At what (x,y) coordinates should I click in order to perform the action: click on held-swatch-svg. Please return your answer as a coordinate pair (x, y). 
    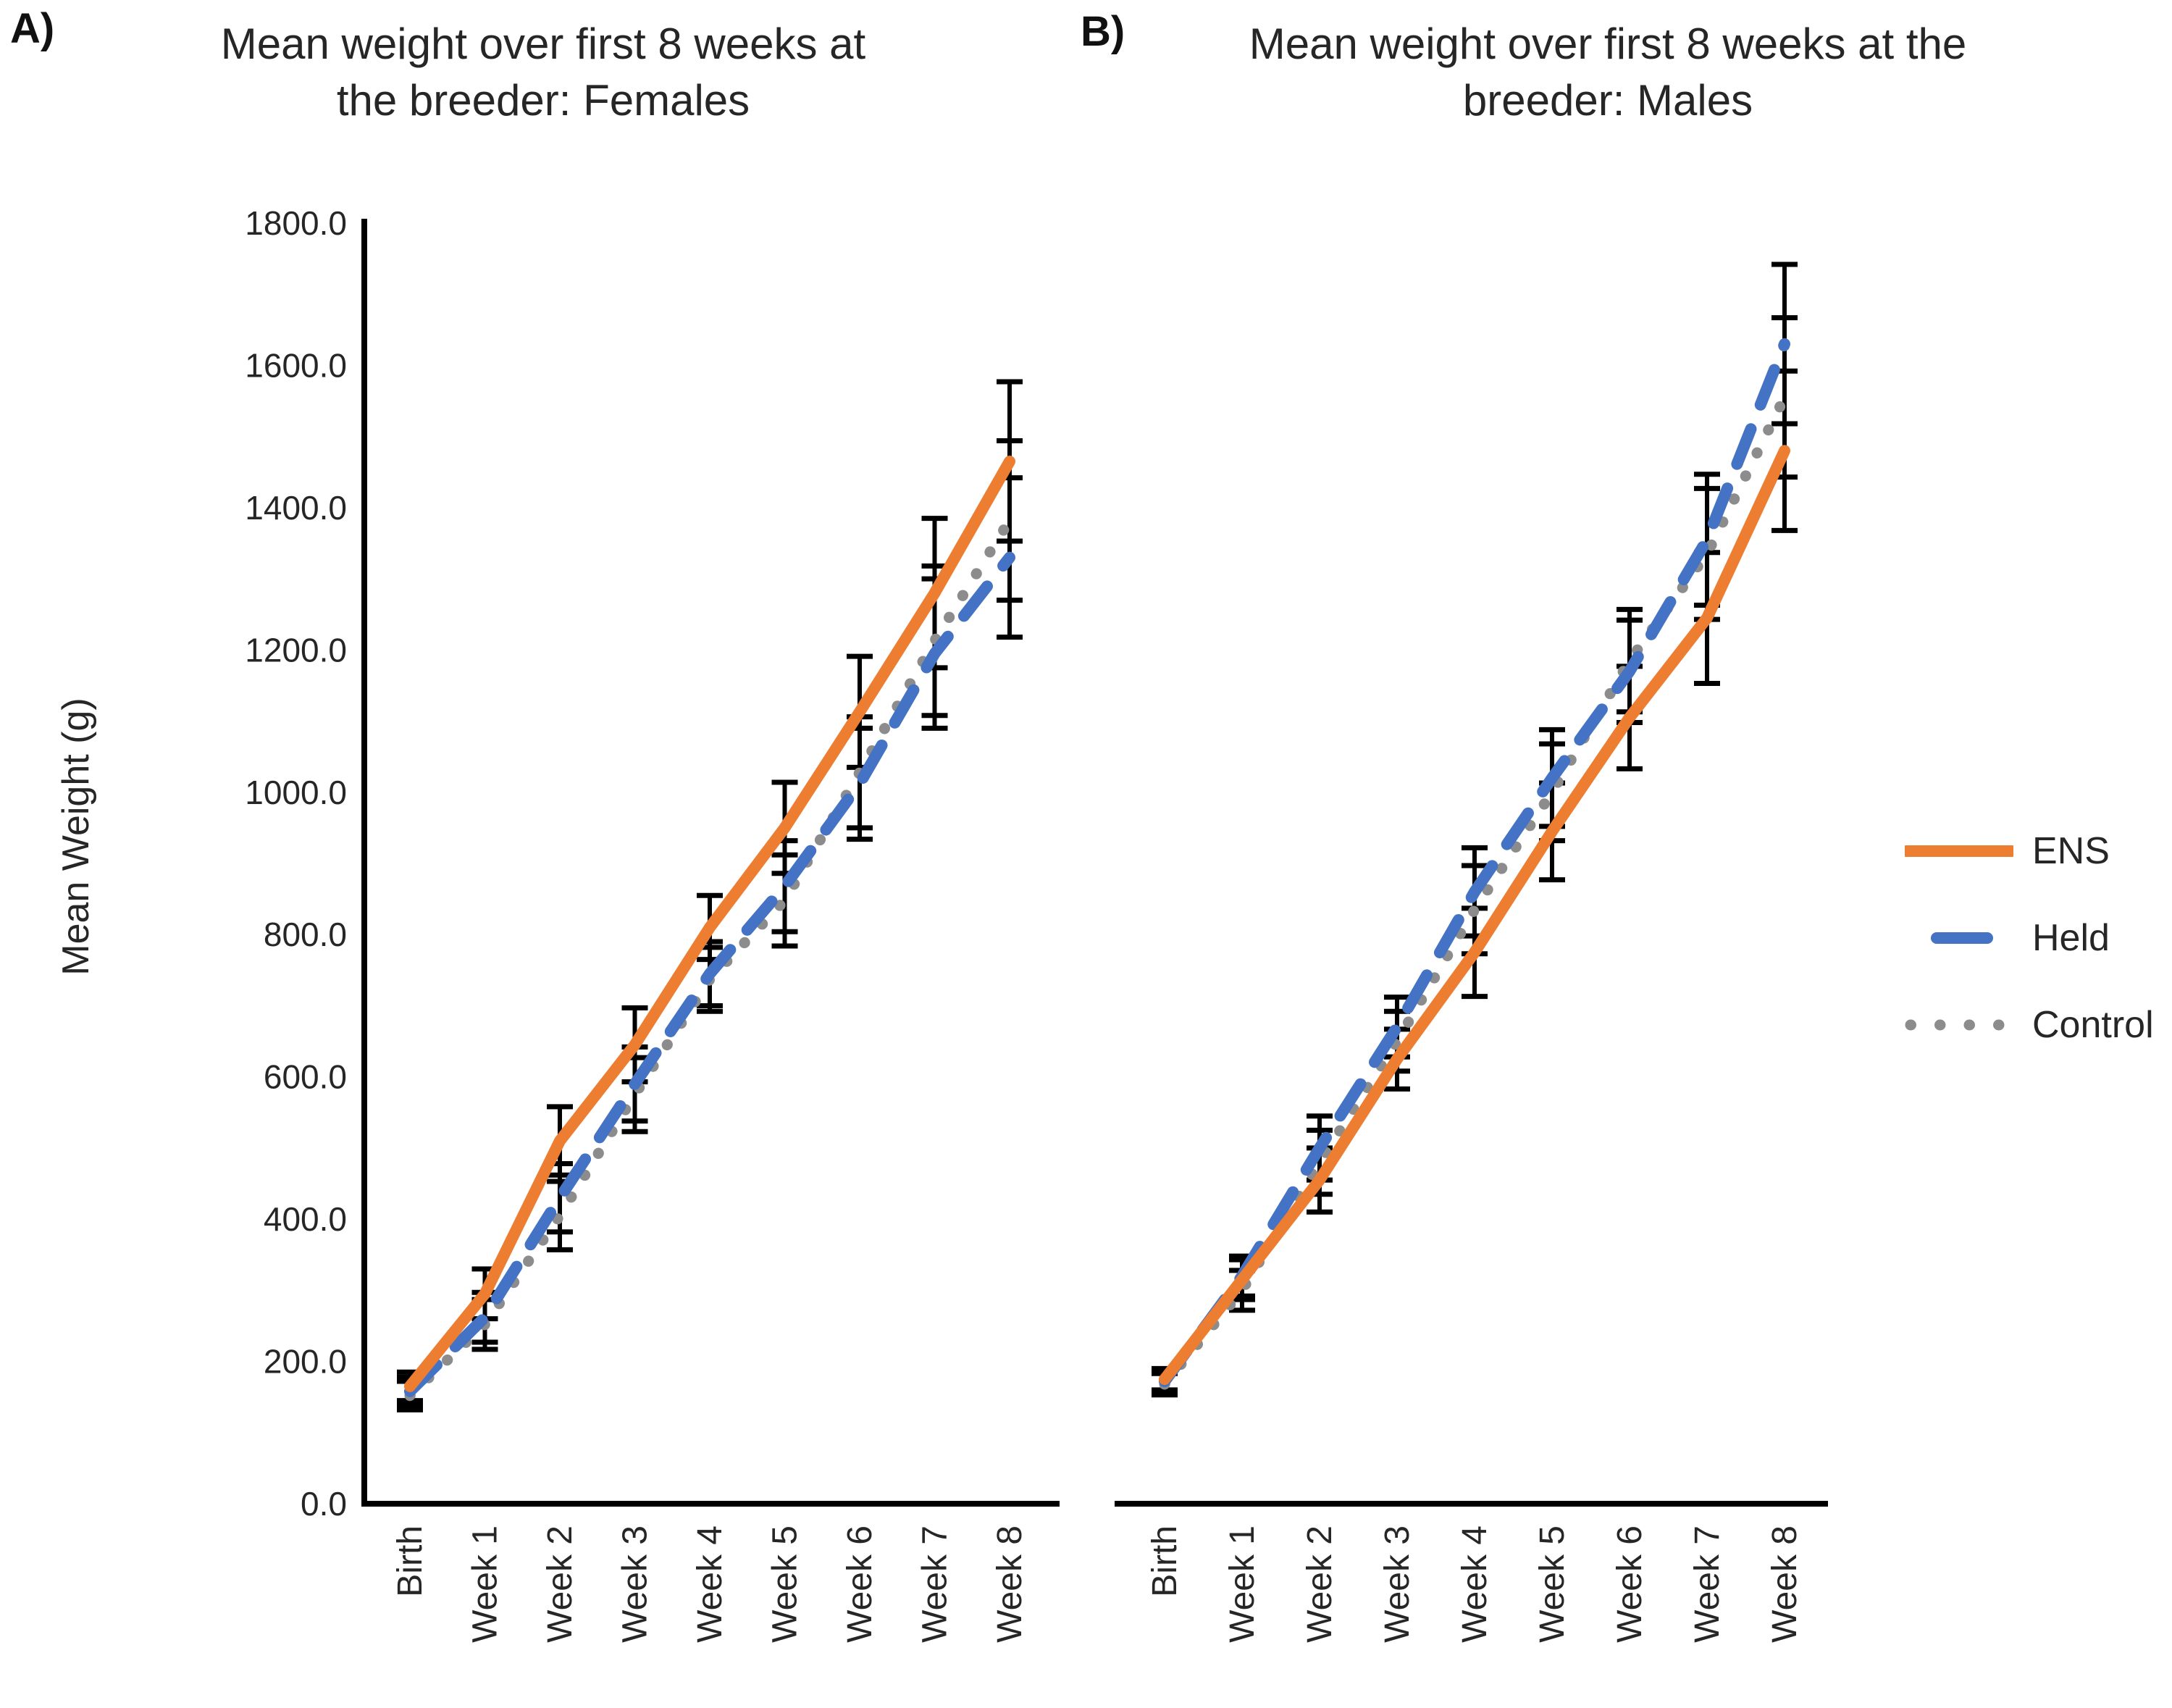
    Looking at the image, I should click on (1962, 938).